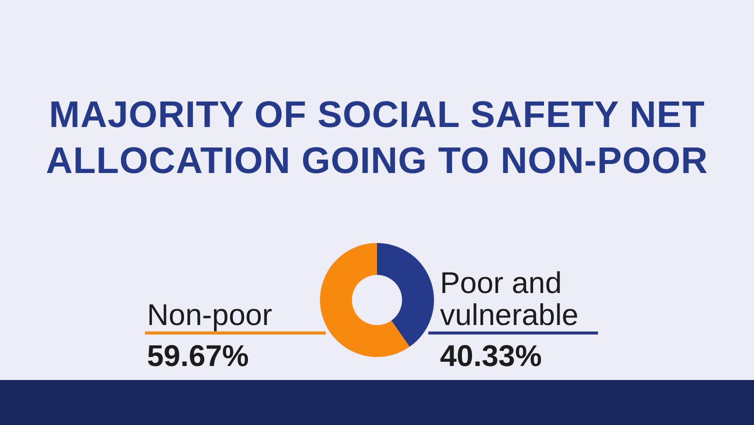 The image size is (754, 425). What do you see at coordinates (209, 315) in the screenshot?
I see `slice-label: Non-poor` at bounding box center [209, 315].